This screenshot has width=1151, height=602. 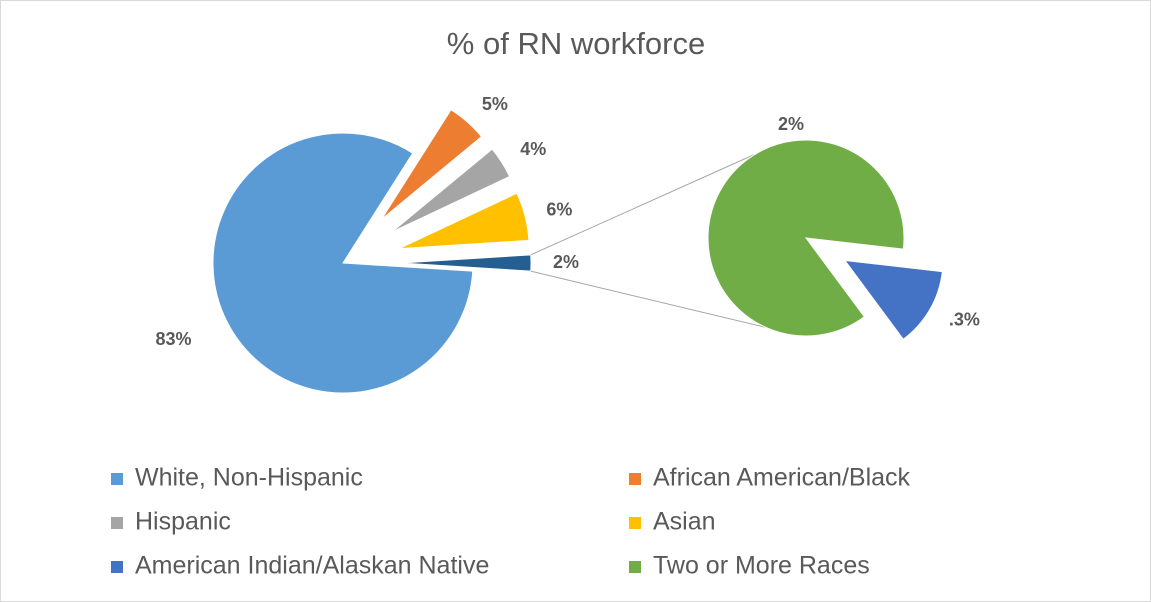 What do you see at coordinates (964, 319) in the screenshot?
I see `data-label: .3%` at bounding box center [964, 319].